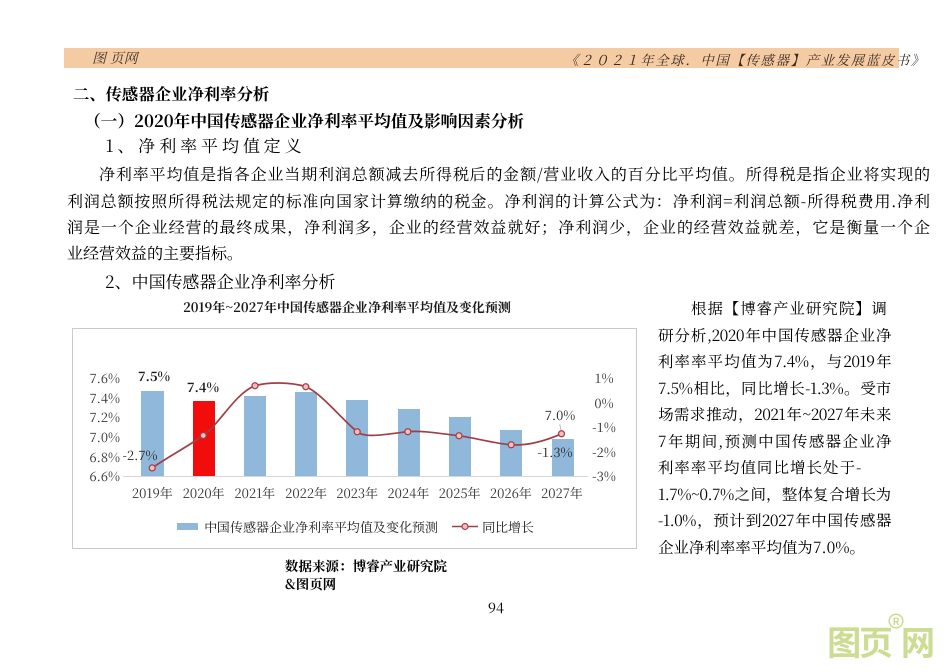  What do you see at coordinates (896, 620) in the screenshot?
I see `svg-text: R` at bounding box center [896, 620].